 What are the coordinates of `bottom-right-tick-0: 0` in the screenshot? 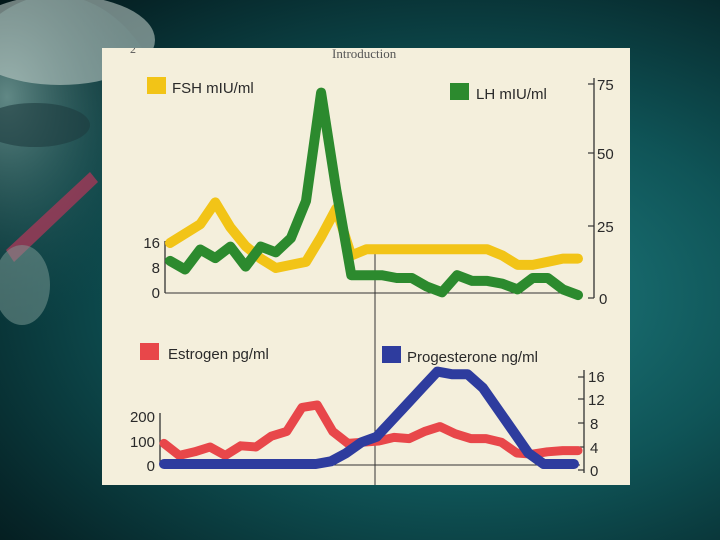 It's located at (594, 471).